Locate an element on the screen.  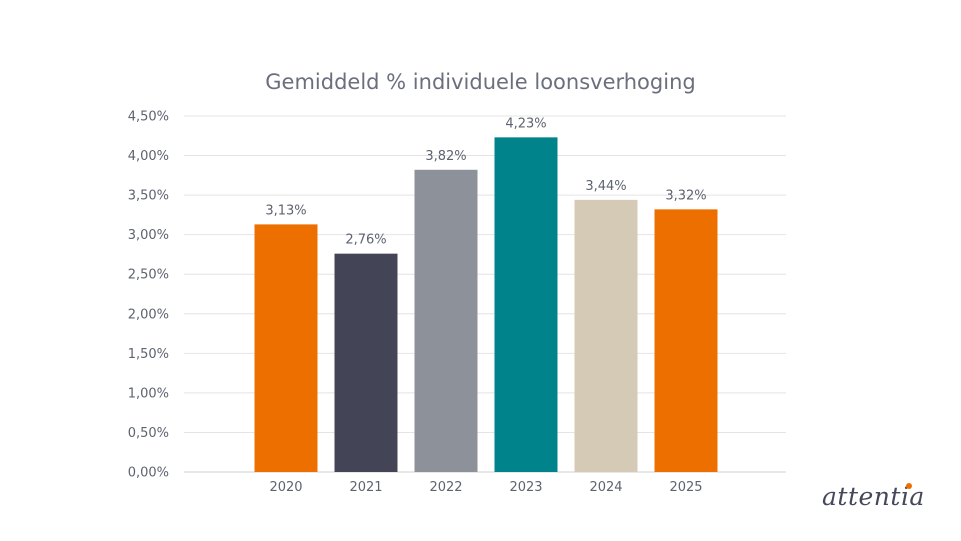
y-tick-label: 4,00% is located at coordinates (148, 156).